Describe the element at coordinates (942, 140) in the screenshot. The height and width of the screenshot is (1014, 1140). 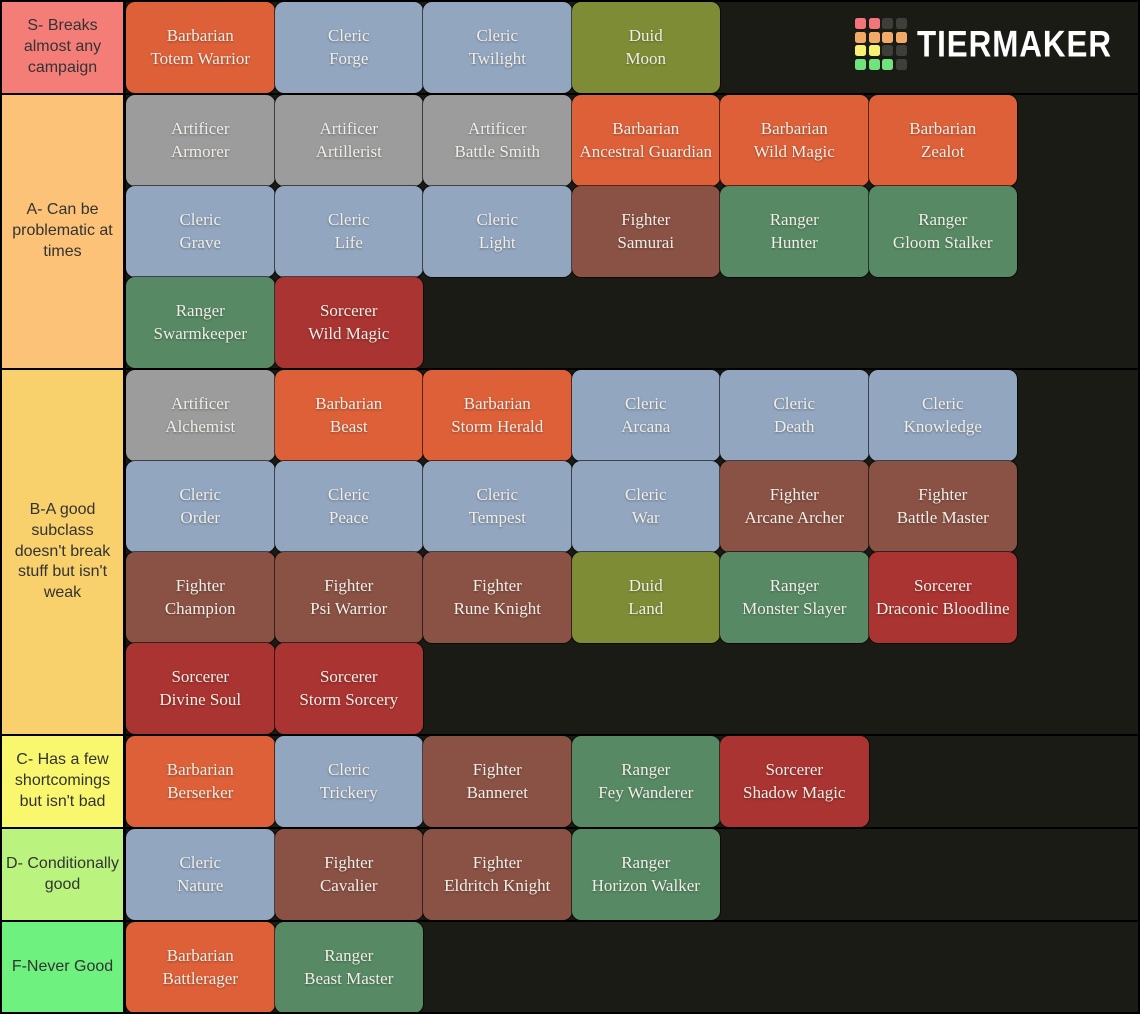
I see `tier-item-card: Barbarian Zealot` at that location.